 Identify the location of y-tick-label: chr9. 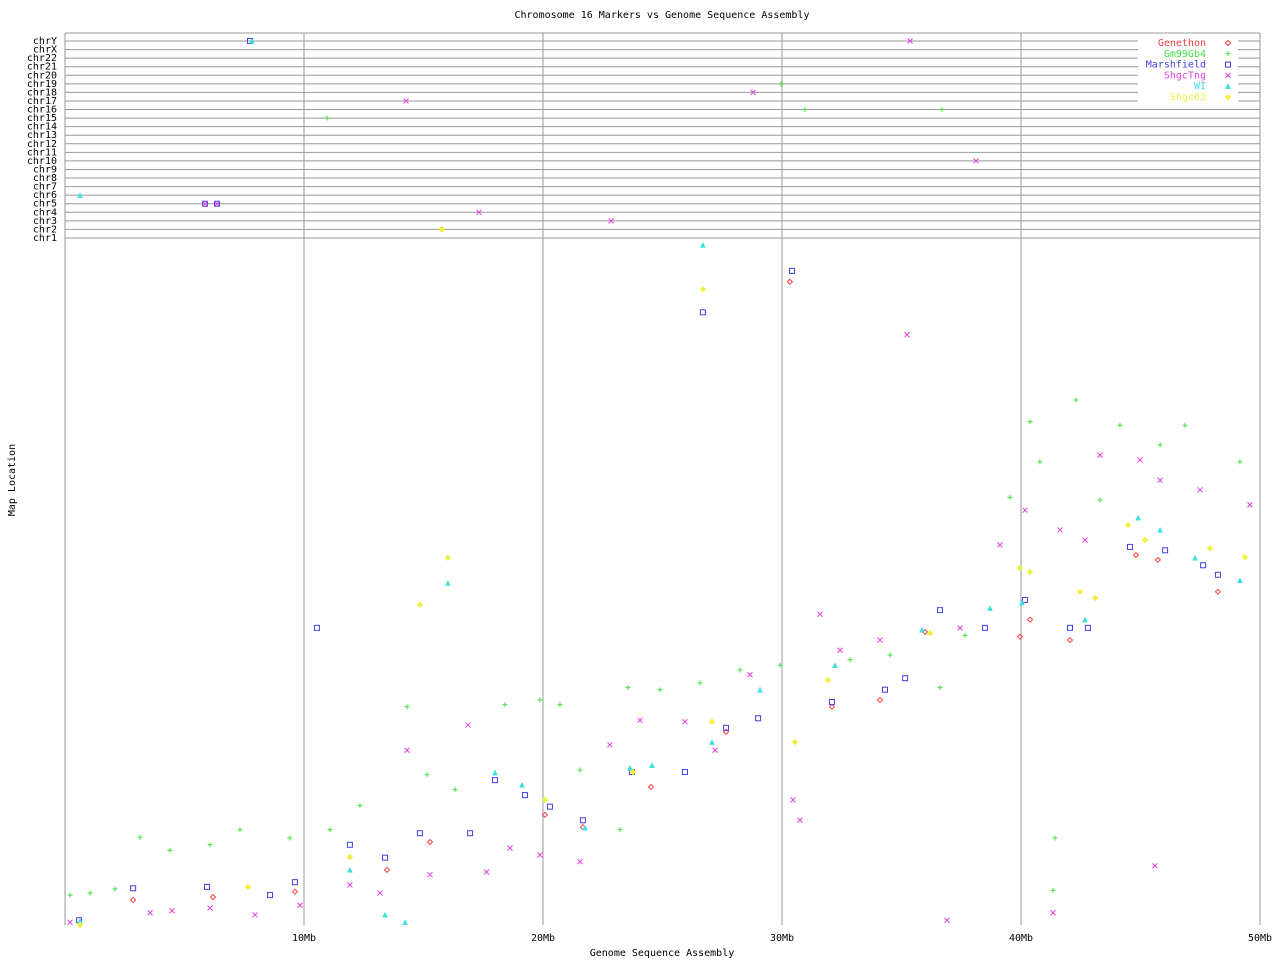
(45, 169).